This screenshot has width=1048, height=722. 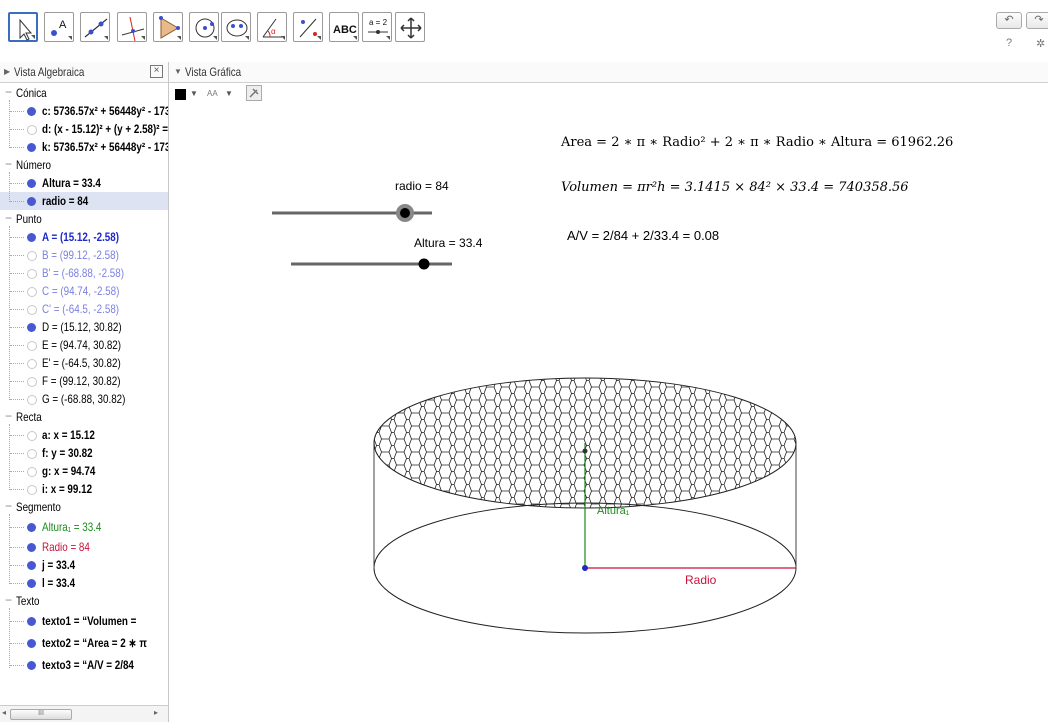 I want to click on point-tool: A, so click(x=59, y=27).